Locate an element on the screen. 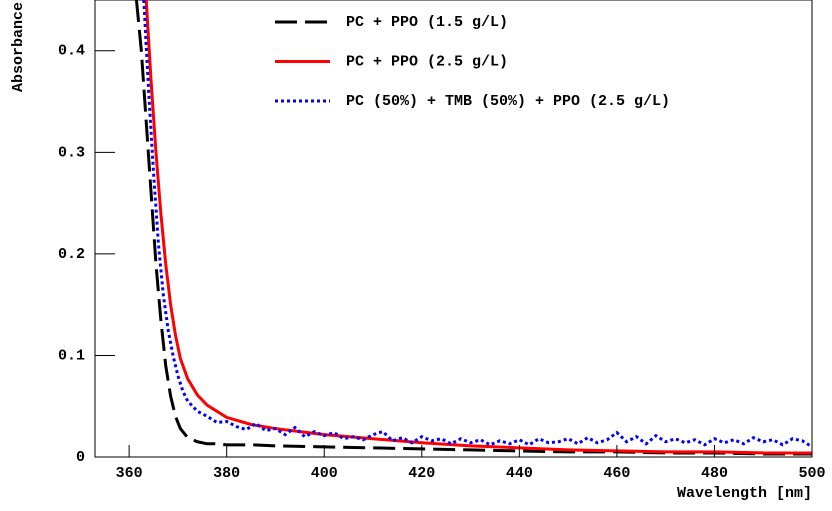 This screenshot has height=511, width=832. x-tick-label: 380 is located at coordinates (226, 473).